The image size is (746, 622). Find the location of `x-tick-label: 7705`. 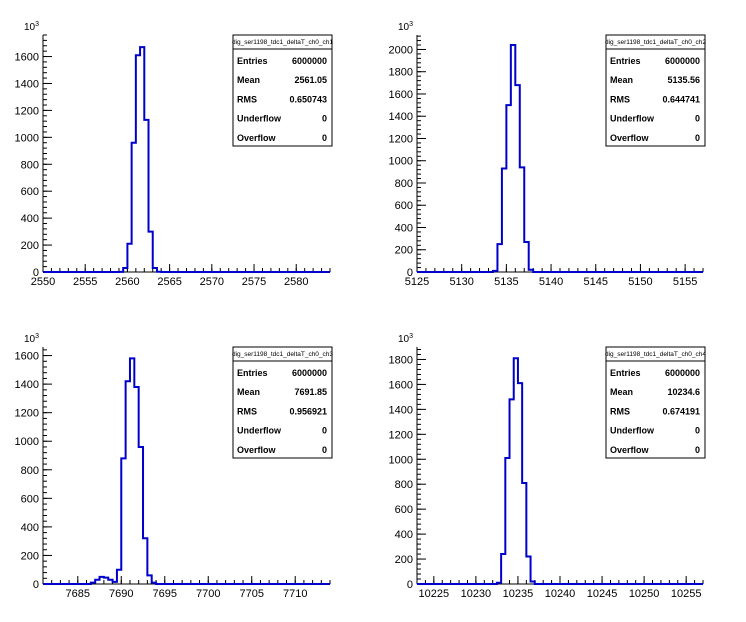

x-tick-label: 7705 is located at coordinates (251, 594).